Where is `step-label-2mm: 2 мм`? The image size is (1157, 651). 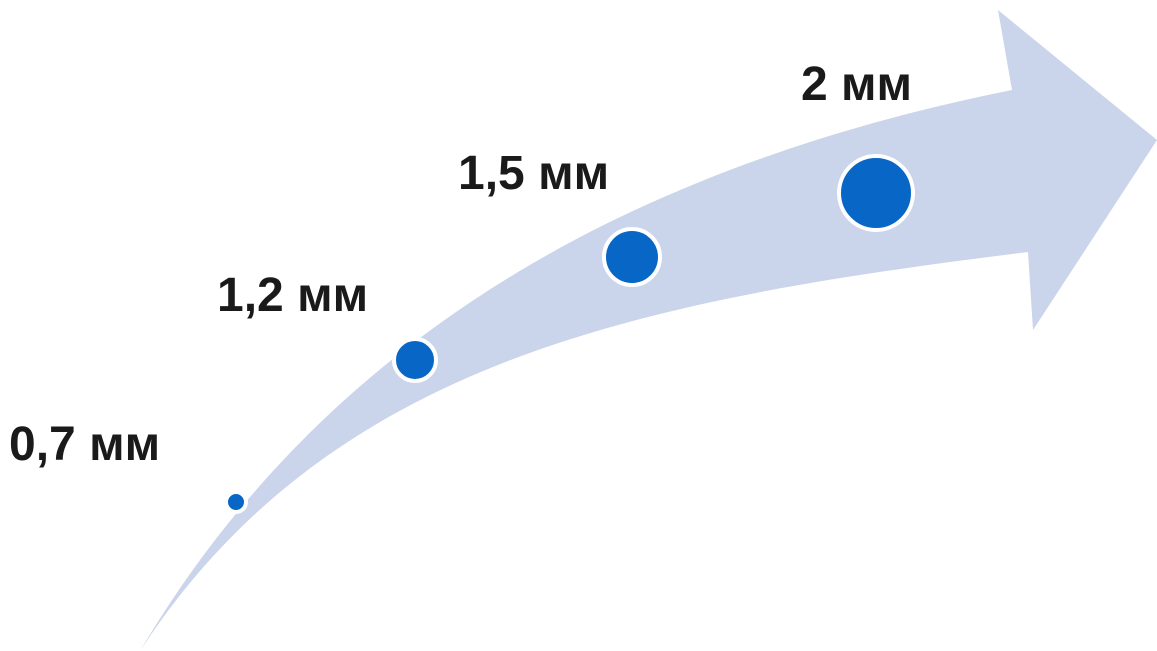 step-label-2mm: 2 мм is located at coordinates (857, 84).